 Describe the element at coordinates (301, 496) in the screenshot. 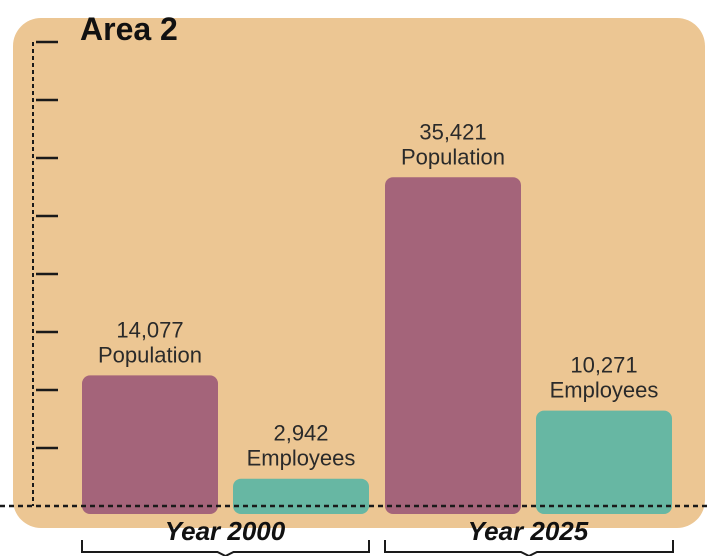

I see `bar-employees-2000` at that location.